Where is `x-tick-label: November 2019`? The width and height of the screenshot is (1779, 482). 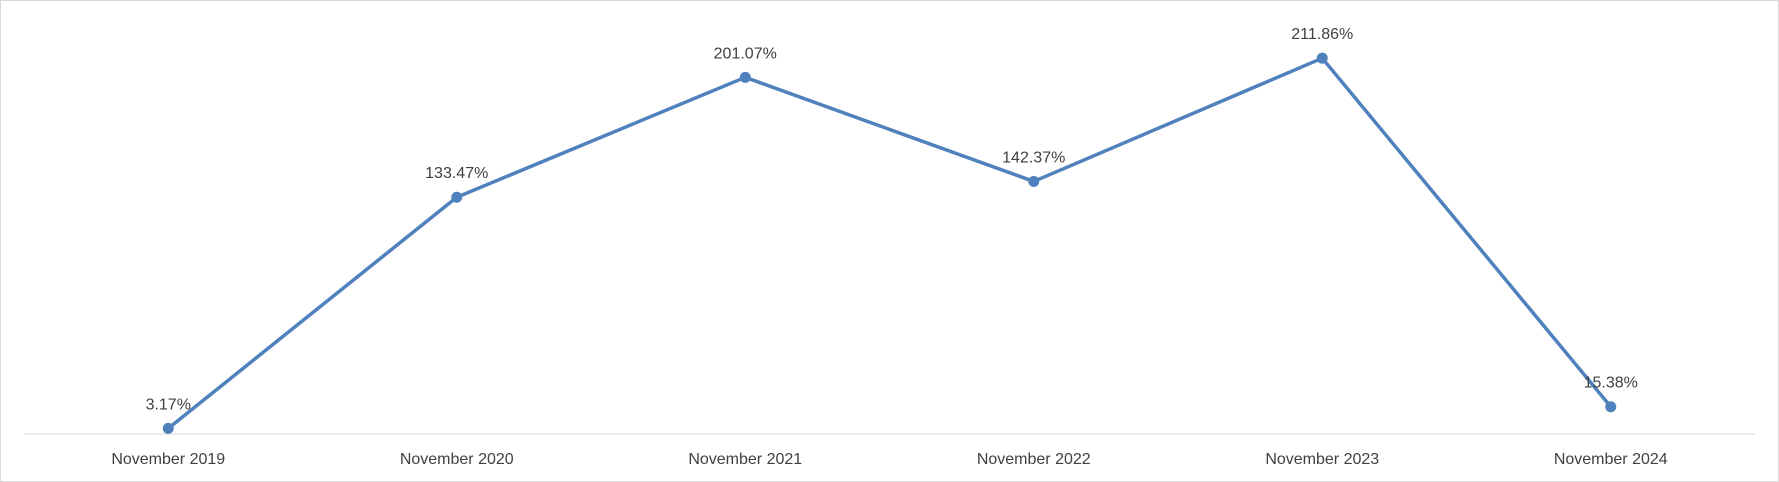
x-tick-label: November 2019 is located at coordinates (168, 459).